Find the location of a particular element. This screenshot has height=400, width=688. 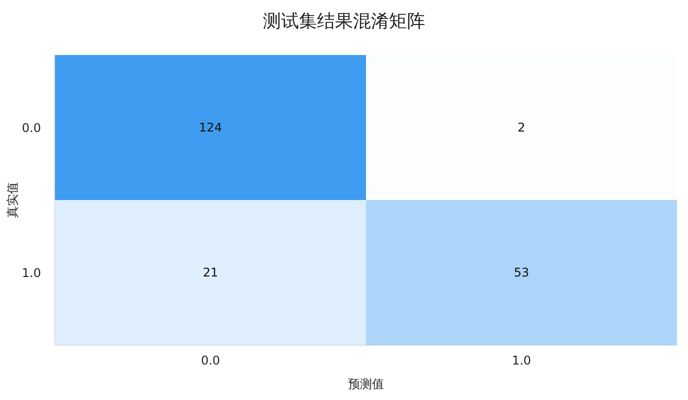

data-label: 124 is located at coordinates (210, 127).